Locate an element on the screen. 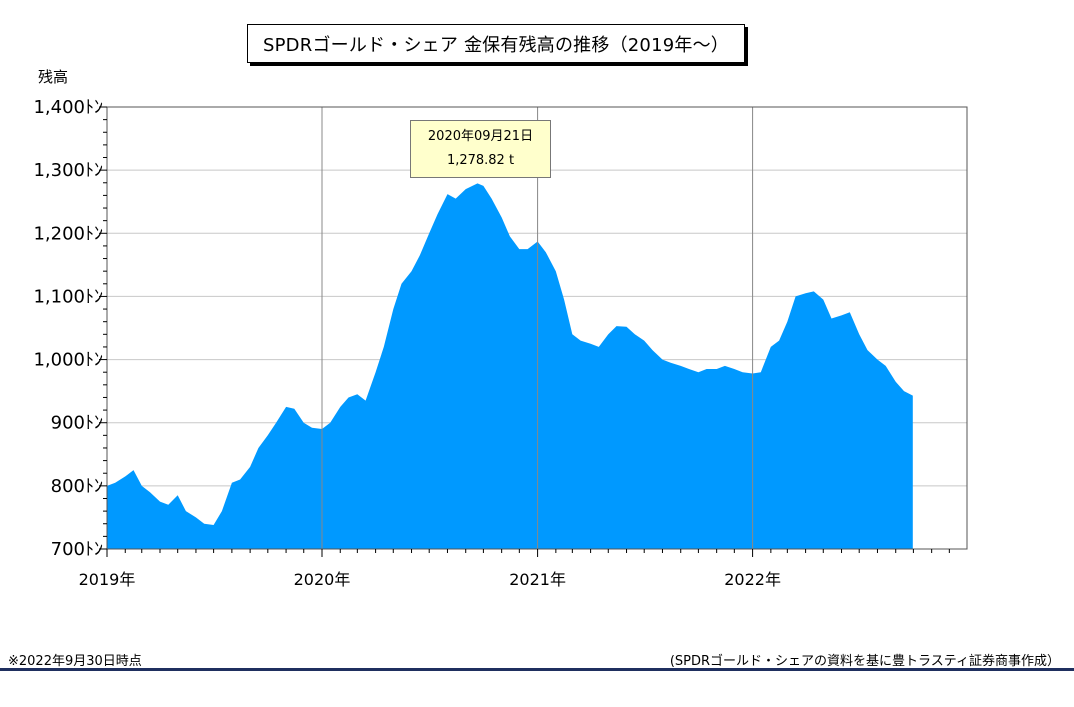  tooltip-date: 2020年09月21日 is located at coordinates (480, 136).